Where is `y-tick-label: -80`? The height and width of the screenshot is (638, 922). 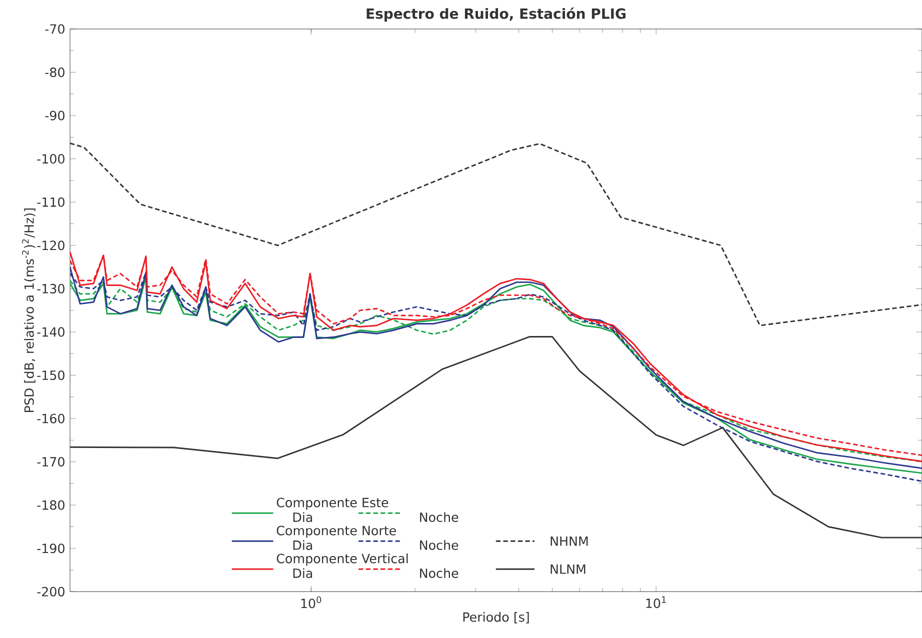 y-tick-label: -80 is located at coordinates (54, 73).